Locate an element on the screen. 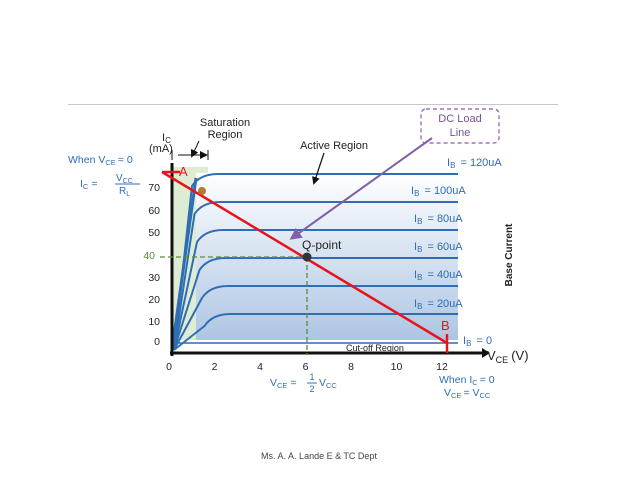  y-tick-label: 70 is located at coordinates (154, 188).